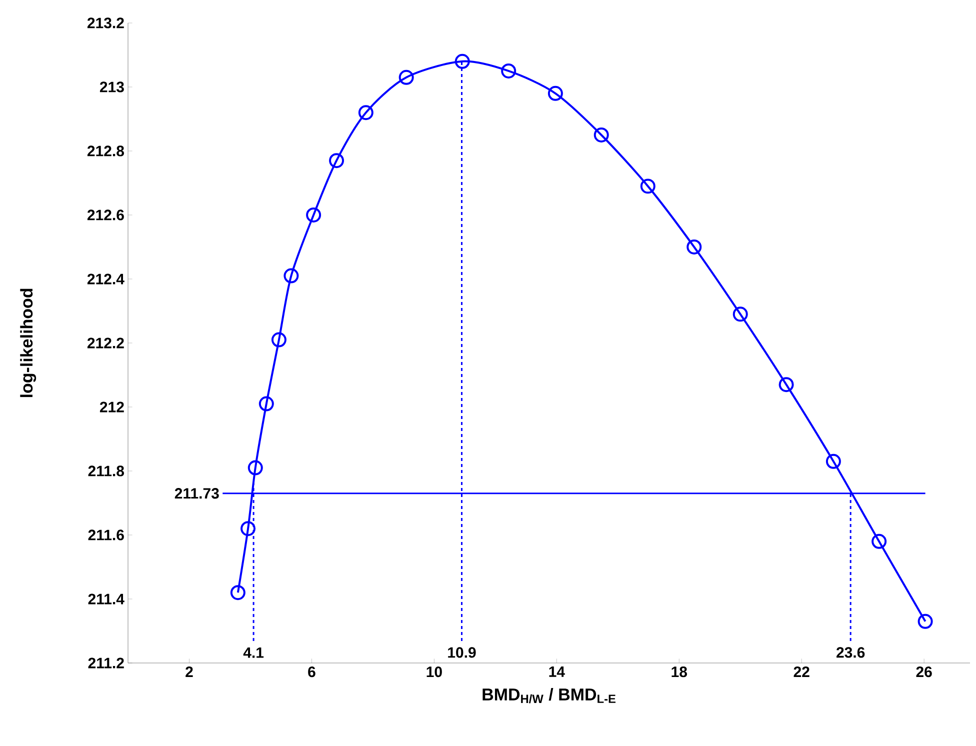 The height and width of the screenshot is (746, 976). What do you see at coordinates (850, 652) in the screenshot?
I see `ref-line-label: 23.6` at bounding box center [850, 652].